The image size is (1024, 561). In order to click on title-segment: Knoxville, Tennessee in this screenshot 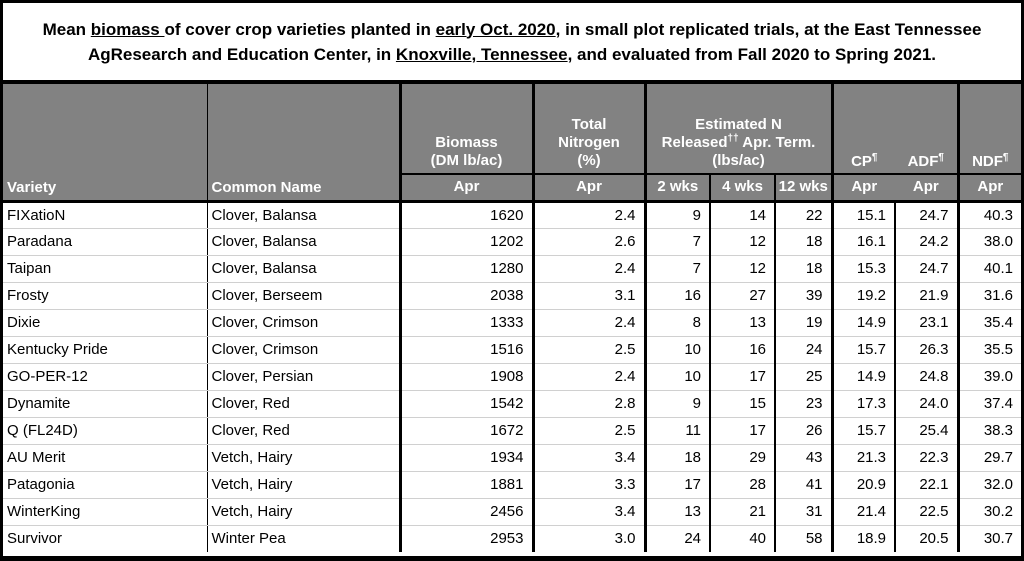, I will do `click(481, 54)`.